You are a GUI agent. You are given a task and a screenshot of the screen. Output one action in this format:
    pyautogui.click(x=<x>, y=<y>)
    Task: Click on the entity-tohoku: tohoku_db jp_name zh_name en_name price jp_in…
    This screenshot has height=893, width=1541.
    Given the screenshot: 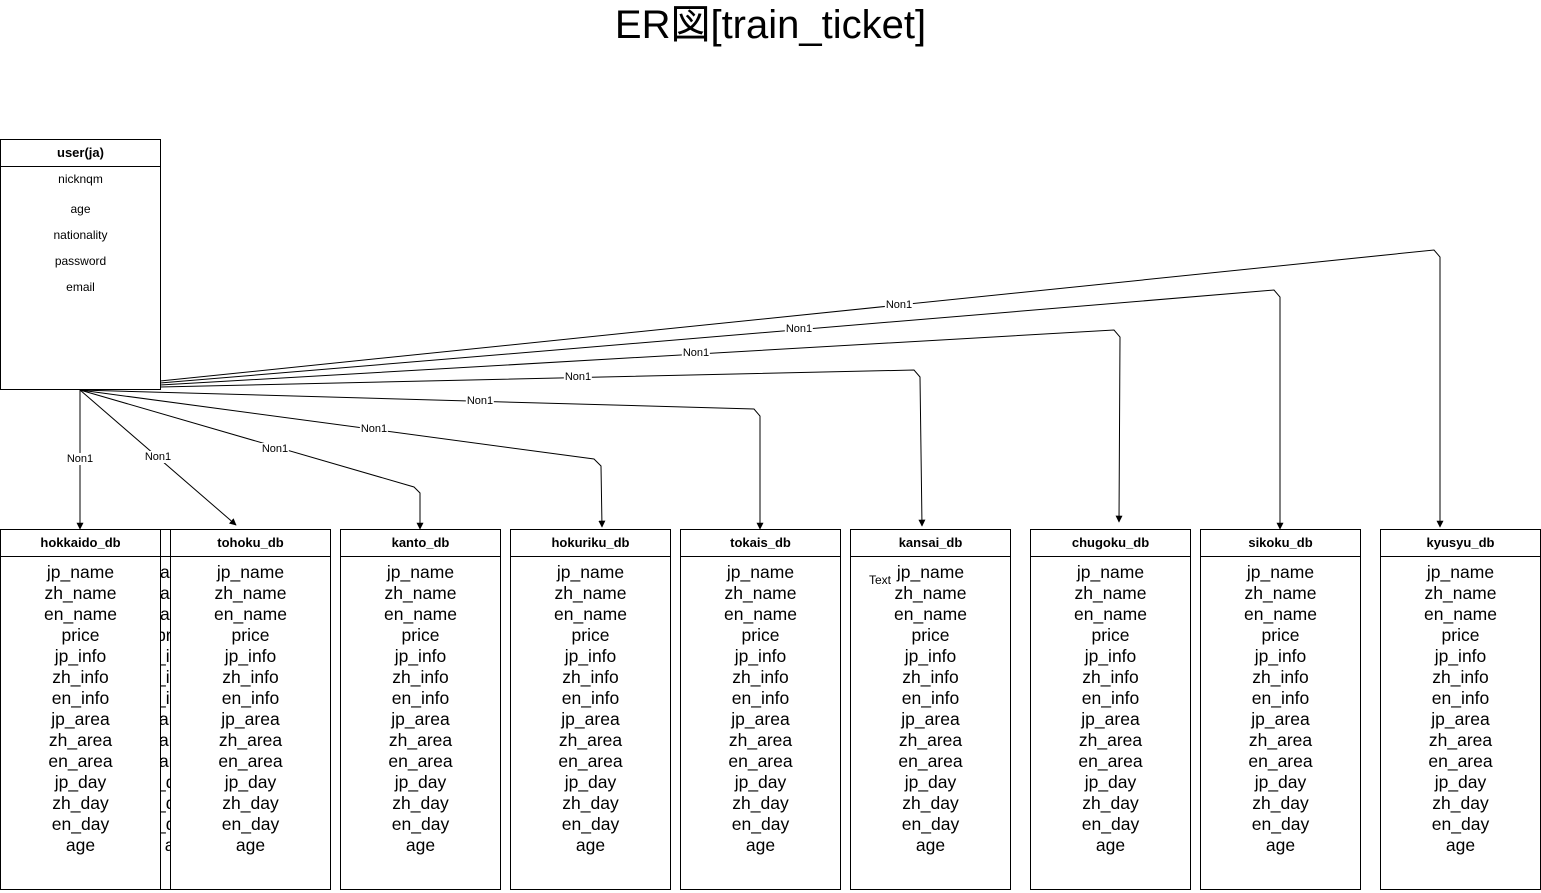 What is the action you would take?
    pyautogui.click(x=250, y=709)
    